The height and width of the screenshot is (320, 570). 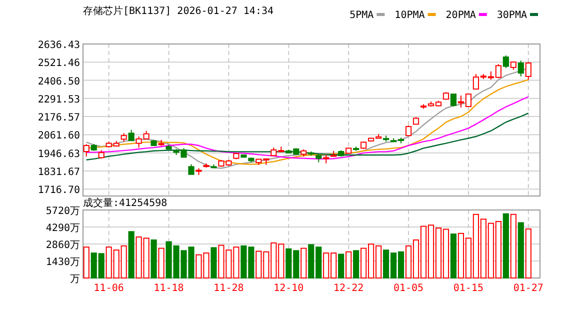 I want to click on x-tick-label: 01-27, so click(x=528, y=288).